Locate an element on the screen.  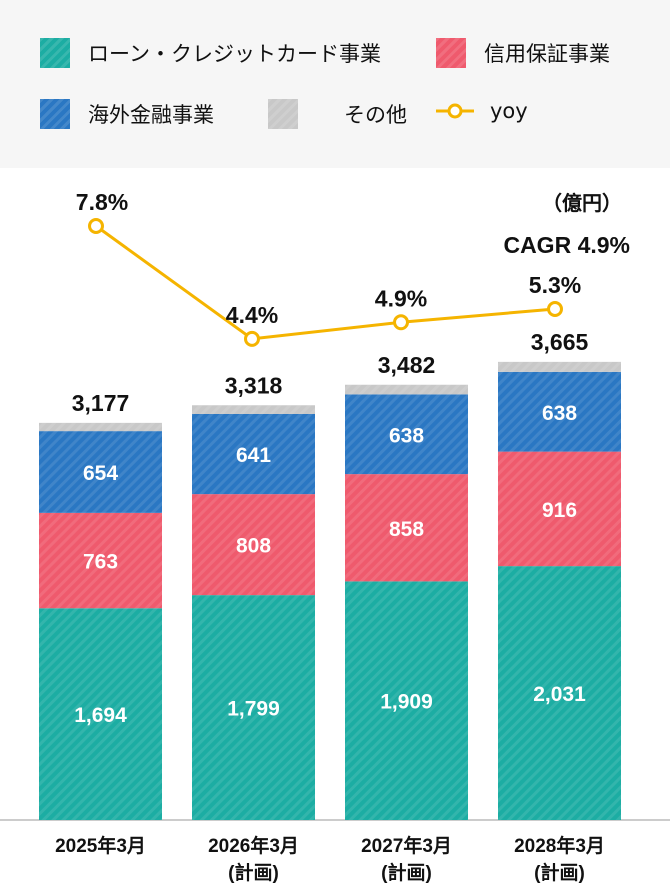
bar-total-label: 3,318 is located at coordinates (254, 385).